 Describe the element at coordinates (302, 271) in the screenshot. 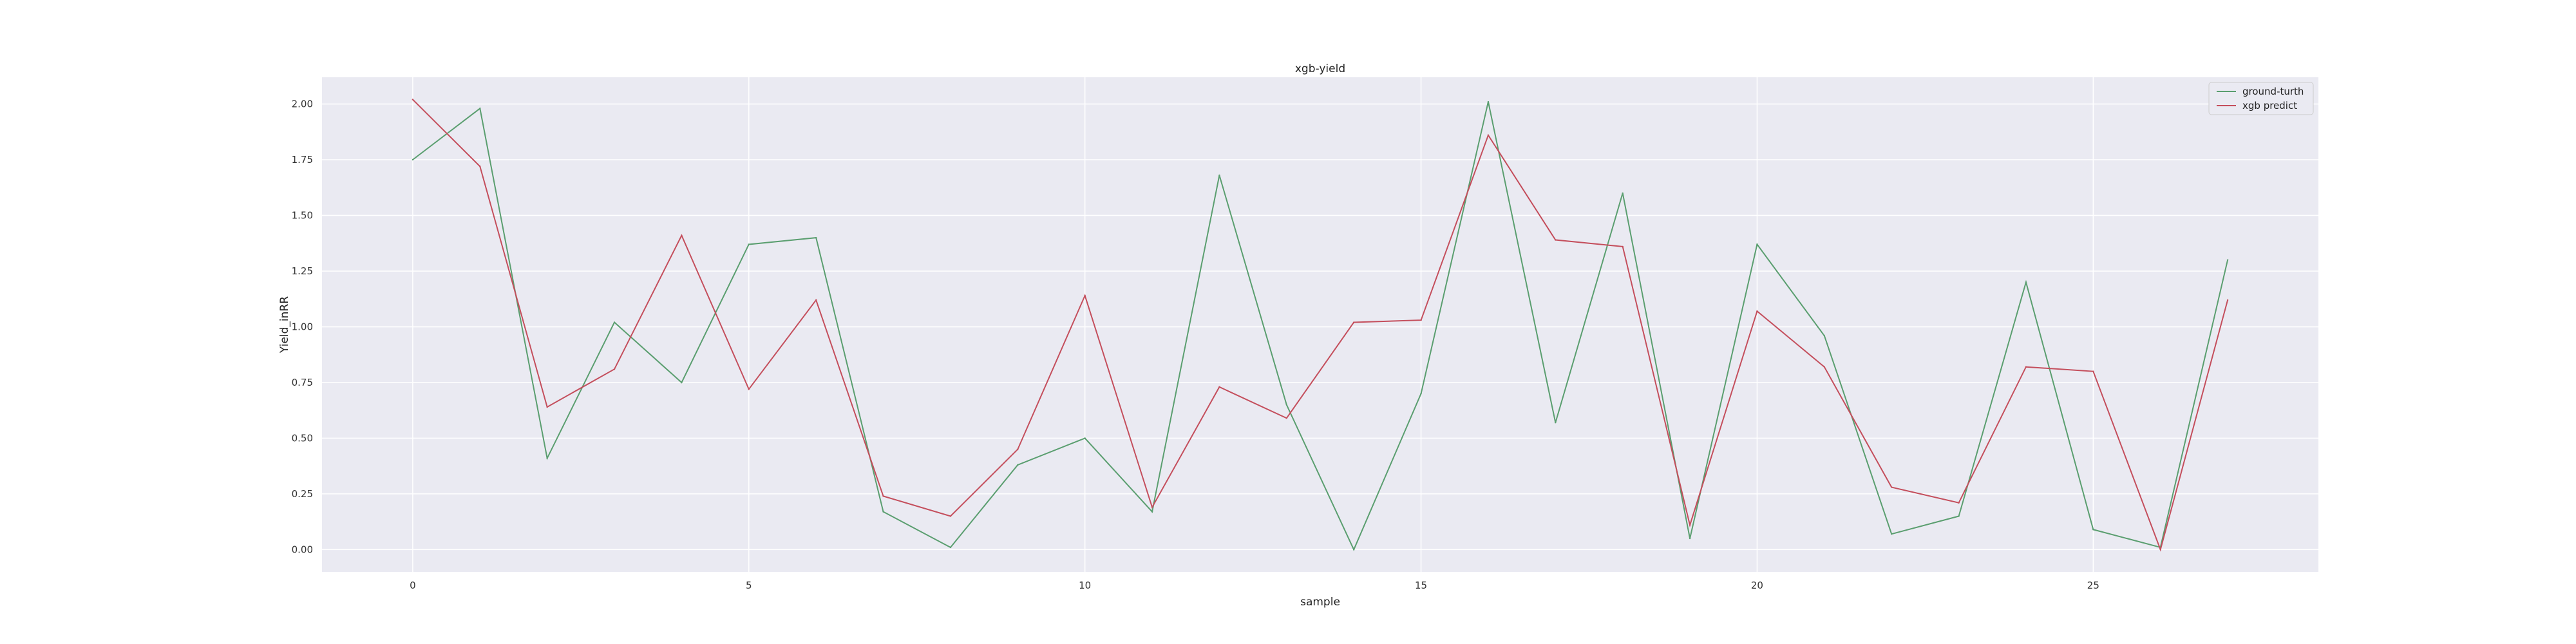

I see `y-tick-label: 1.25` at that location.